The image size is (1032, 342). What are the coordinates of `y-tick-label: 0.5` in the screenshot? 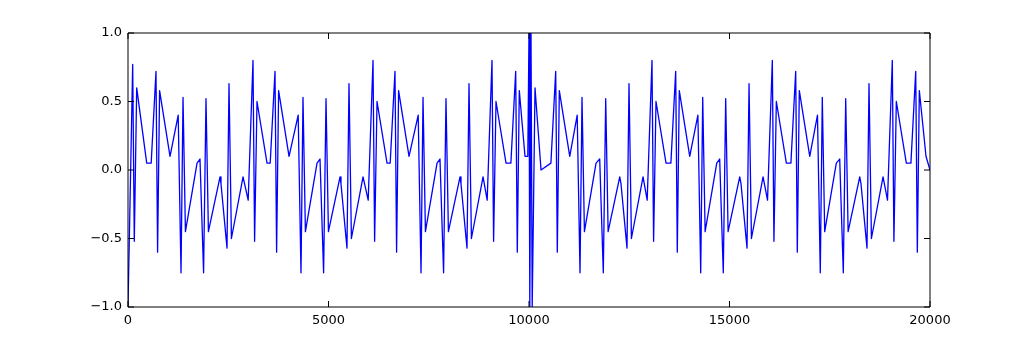 It's located at (111, 100).